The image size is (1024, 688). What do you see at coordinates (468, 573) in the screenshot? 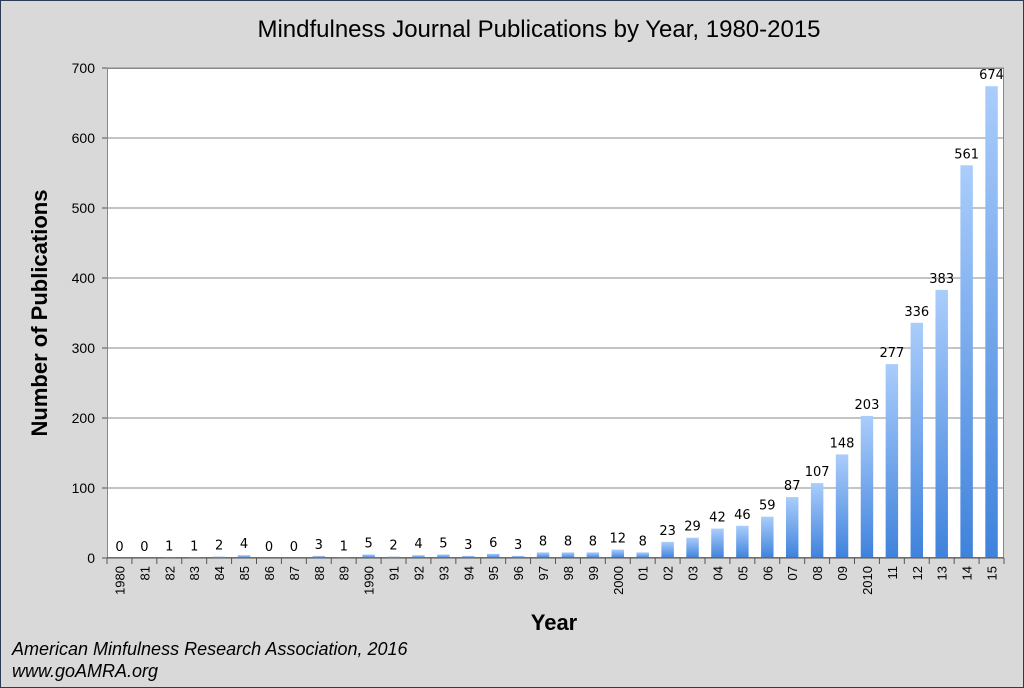
I see `x-tick-label: 94` at bounding box center [468, 573].